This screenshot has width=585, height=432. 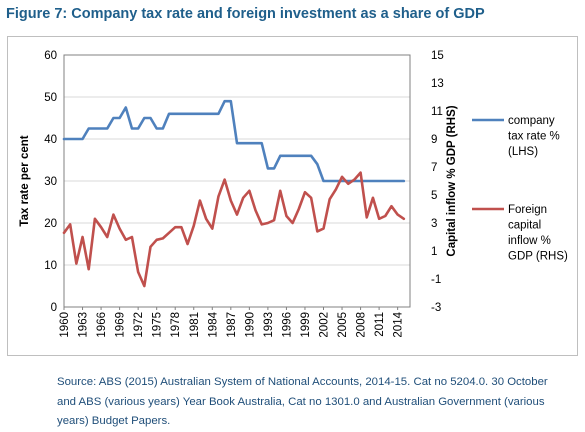 I want to click on x-tick-label: 1990, so click(x=250, y=325).